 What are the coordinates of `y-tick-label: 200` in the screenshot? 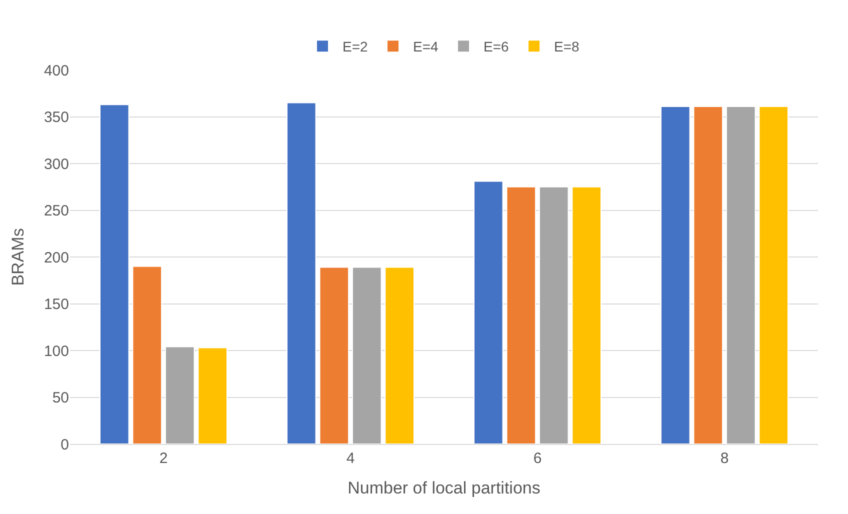 It's located at (56, 257).